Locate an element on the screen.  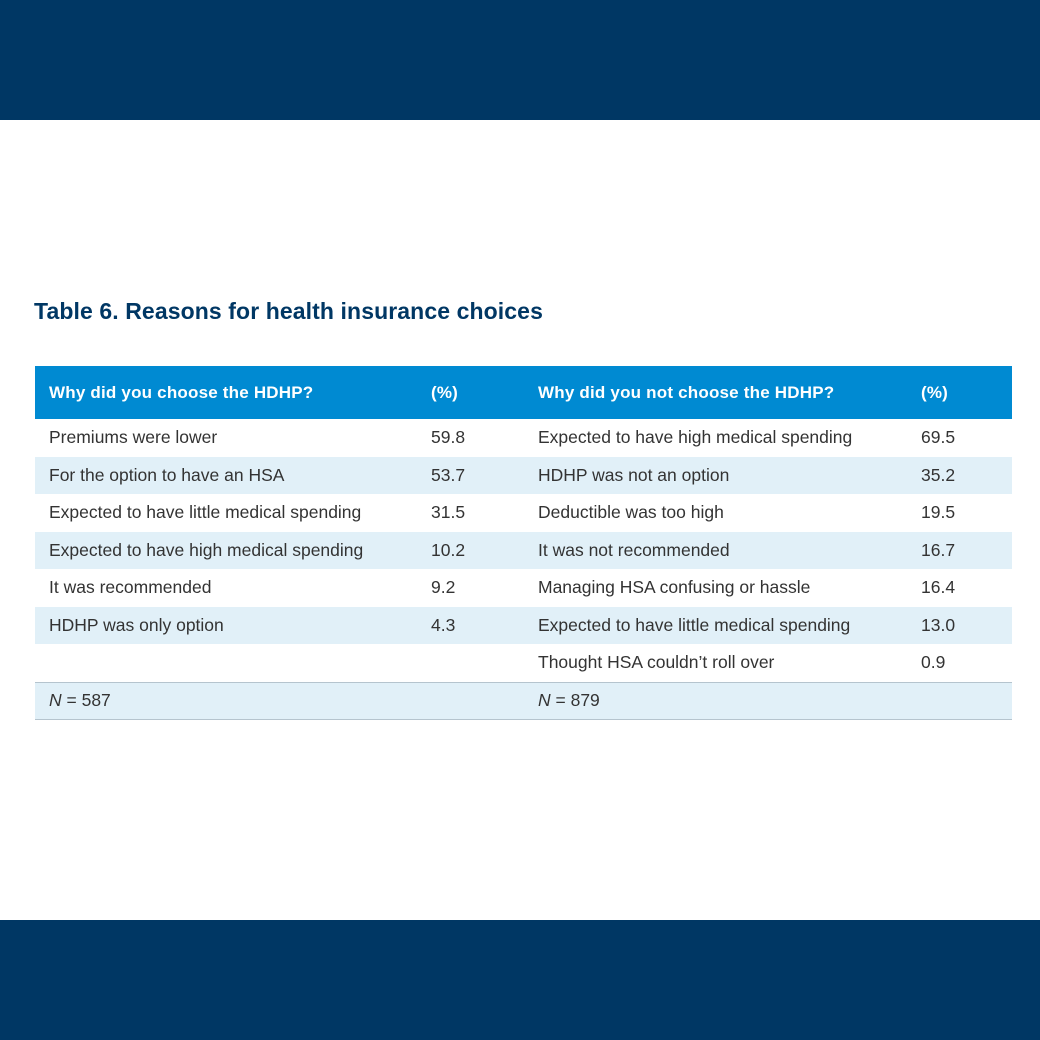
not-chose-reason-cell: It was not recommended is located at coordinates (715, 550).